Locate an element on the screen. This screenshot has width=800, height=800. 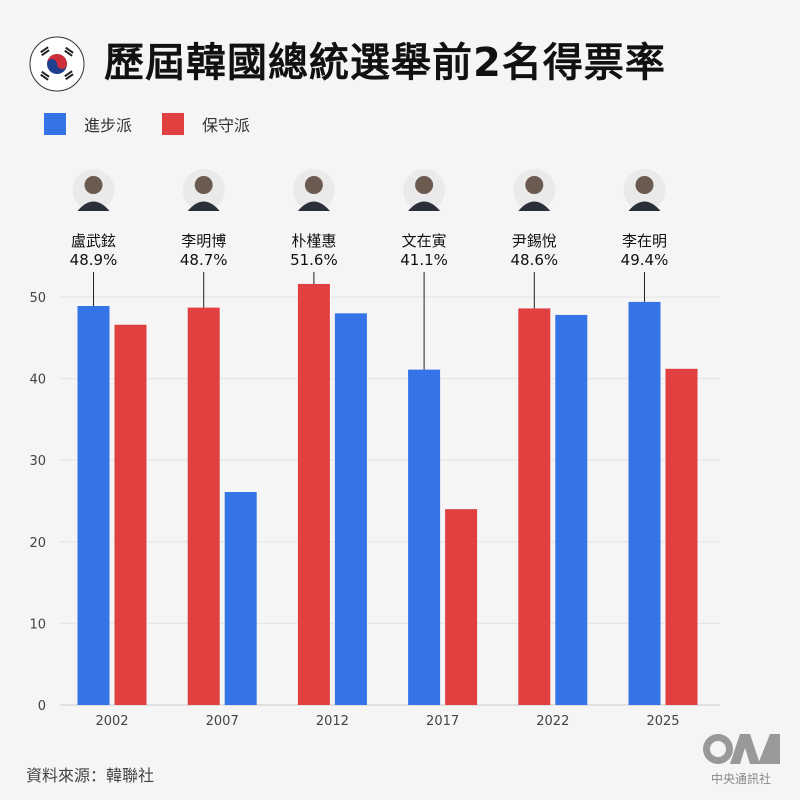
winner-percent: 41.1% is located at coordinates (424, 260).